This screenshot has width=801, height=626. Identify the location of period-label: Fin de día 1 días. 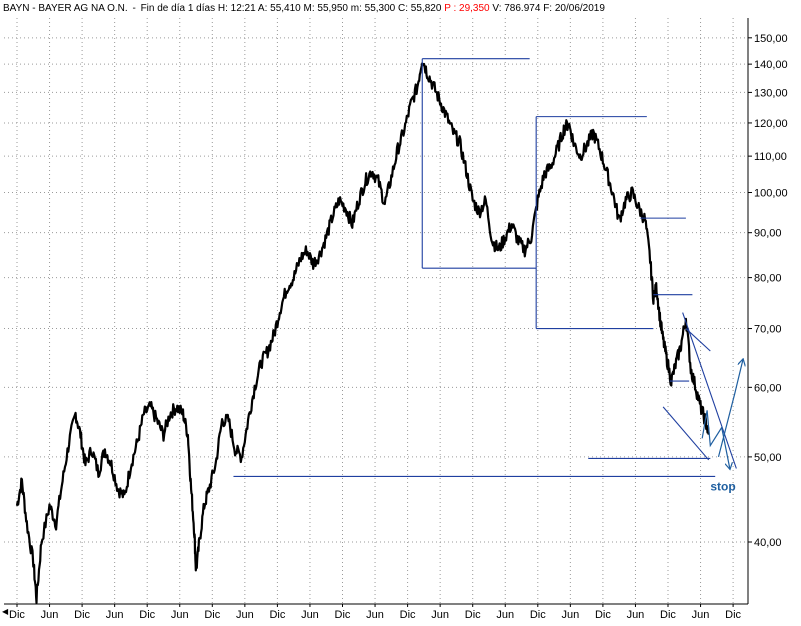
(178, 8).